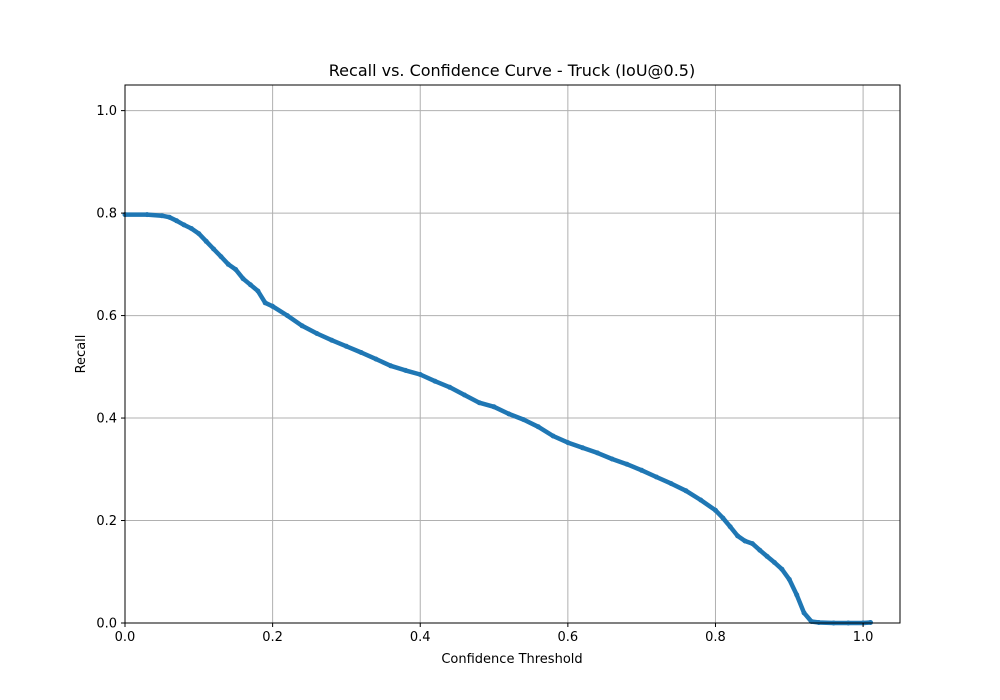 This screenshot has height=700, width=1000. Describe the element at coordinates (110, 368) in the screenshot. I see `y-axis-ticks: 0.0 0.2 0.4 0.6 0.8 1.0` at that location.